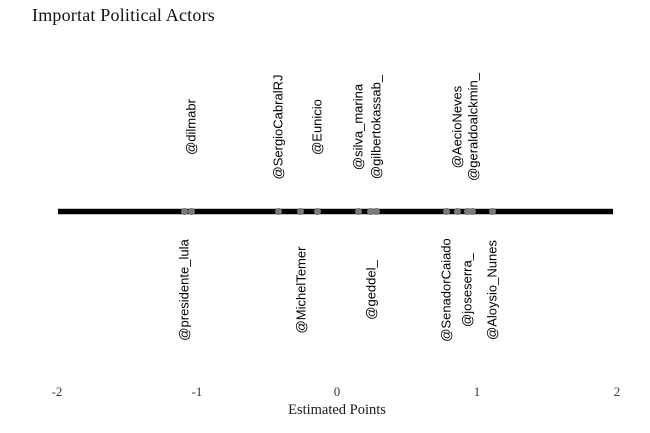 This screenshot has width=650, height=433. What do you see at coordinates (197, 391) in the screenshot?
I see `x-axis-tick-label: -1` at bounding box center [197, 391].